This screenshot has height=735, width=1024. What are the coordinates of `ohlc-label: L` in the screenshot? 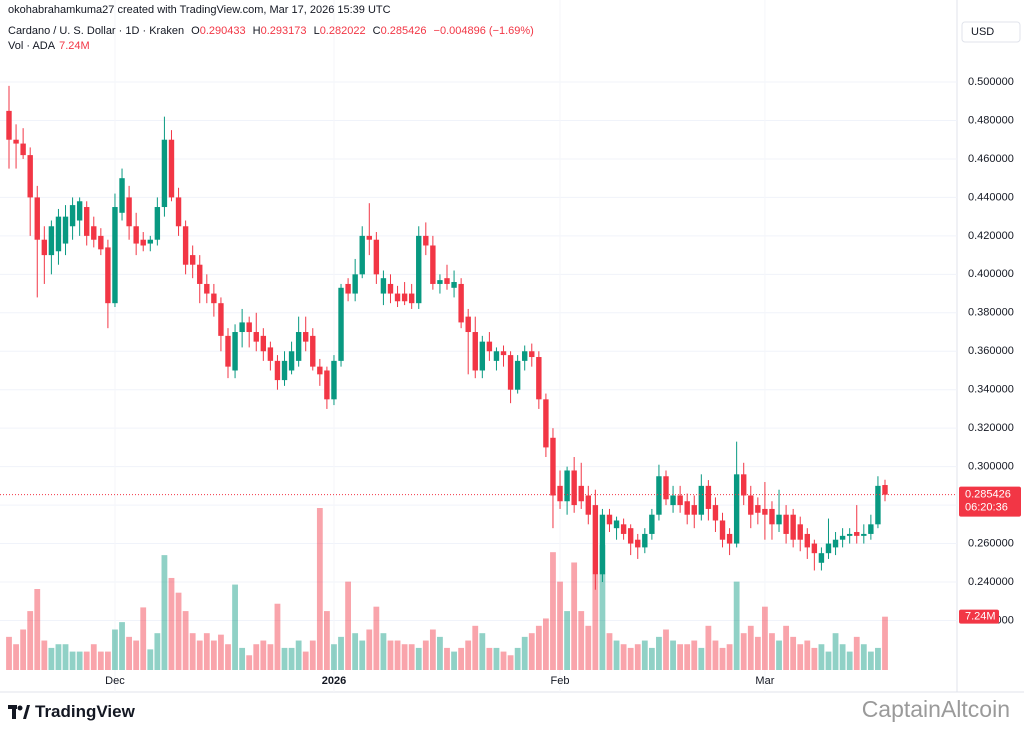 It's located at (316, 31).